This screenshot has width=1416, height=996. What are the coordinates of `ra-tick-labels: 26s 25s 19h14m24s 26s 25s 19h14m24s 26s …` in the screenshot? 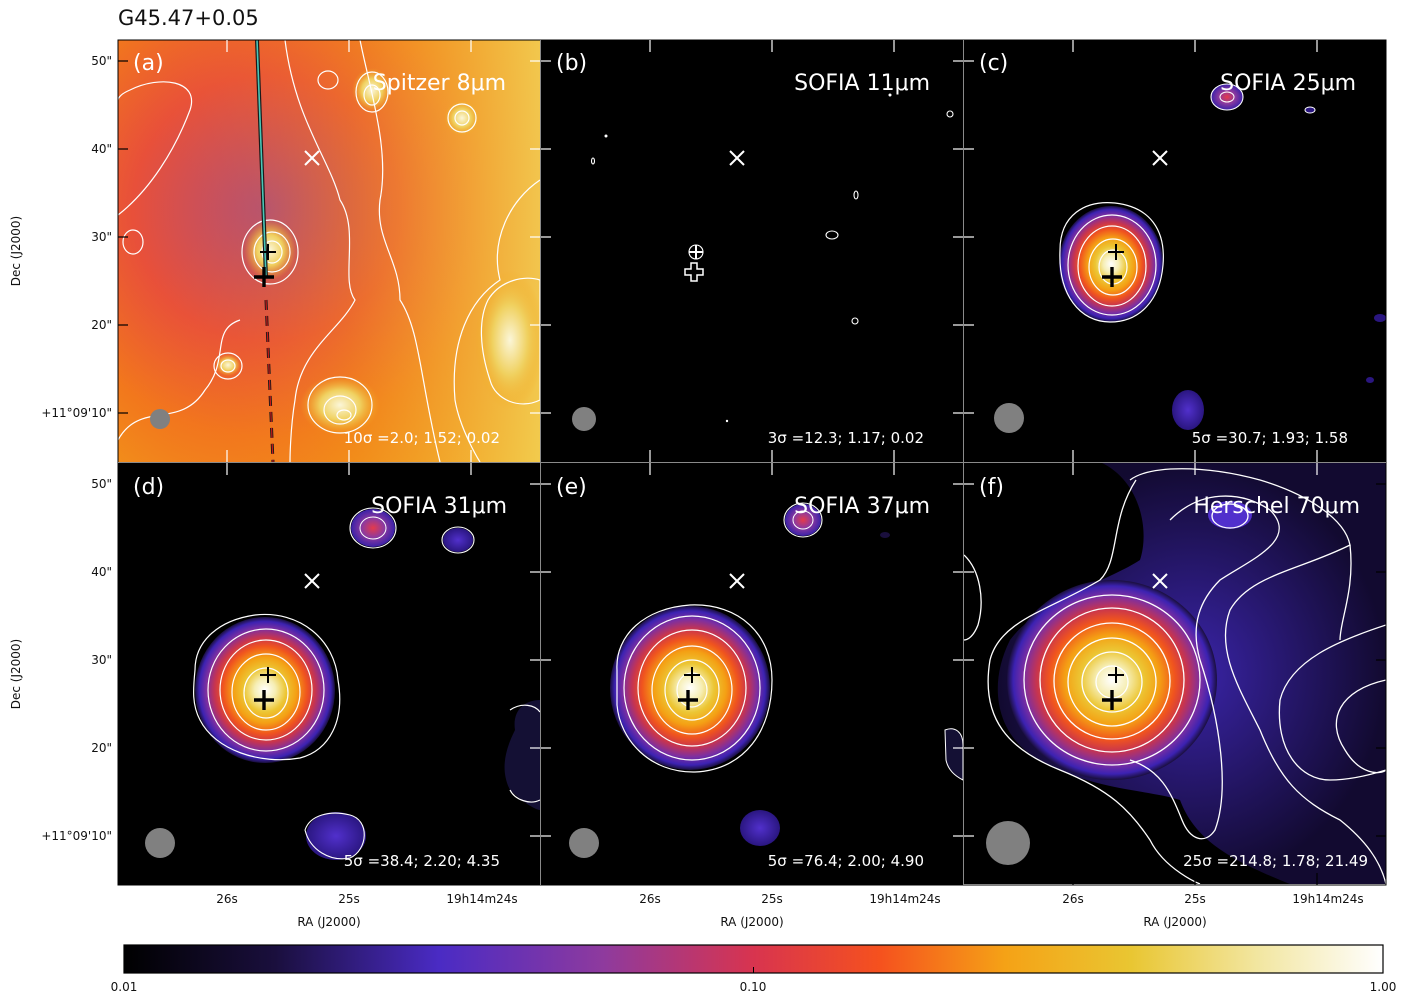 It's located at (789, 899).